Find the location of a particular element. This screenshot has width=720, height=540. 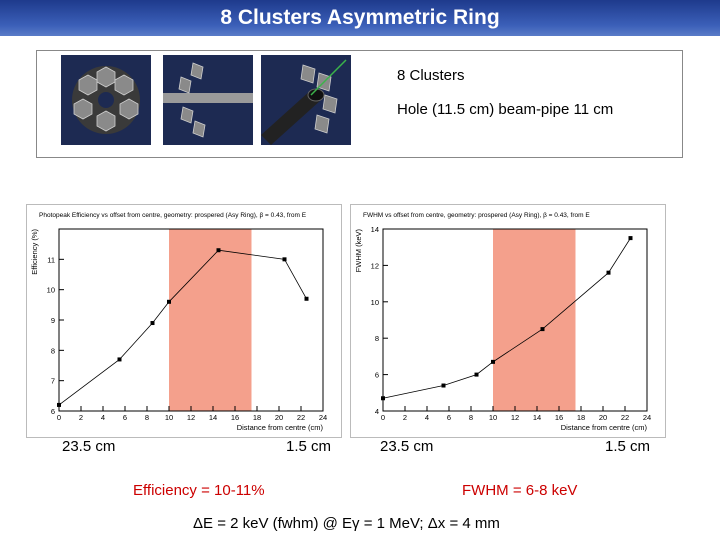

page-title: 8 Clusters Asymmetric Ring is located at coordinates (360, 17).